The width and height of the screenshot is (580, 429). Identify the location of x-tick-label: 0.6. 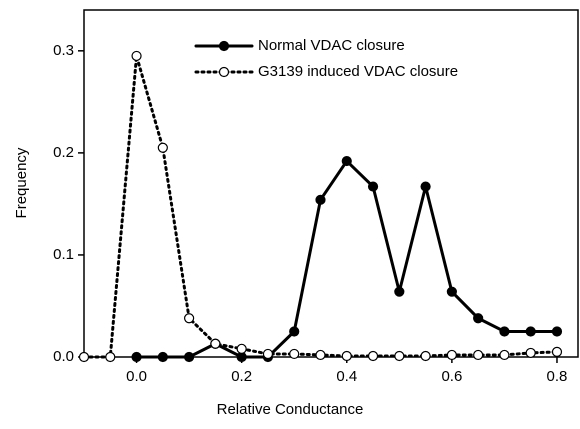
(451, 376).